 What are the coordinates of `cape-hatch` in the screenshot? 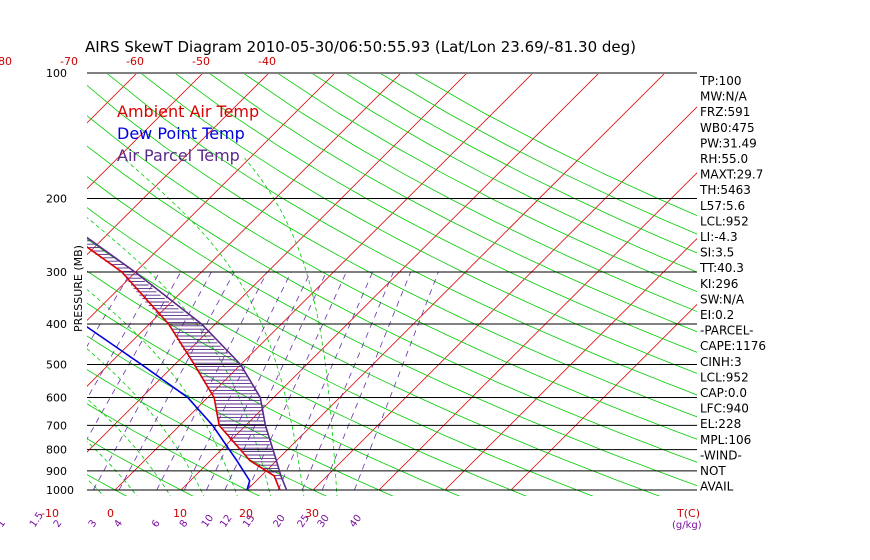 It's located at (184, 360).